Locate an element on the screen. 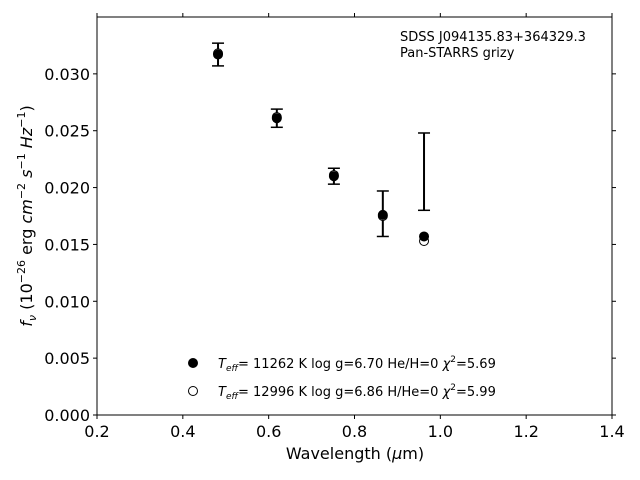 Image resolution: width=640 pixels, height=480 pixels. y-tick-label: 0.010 is located at coordinates (67, 301).